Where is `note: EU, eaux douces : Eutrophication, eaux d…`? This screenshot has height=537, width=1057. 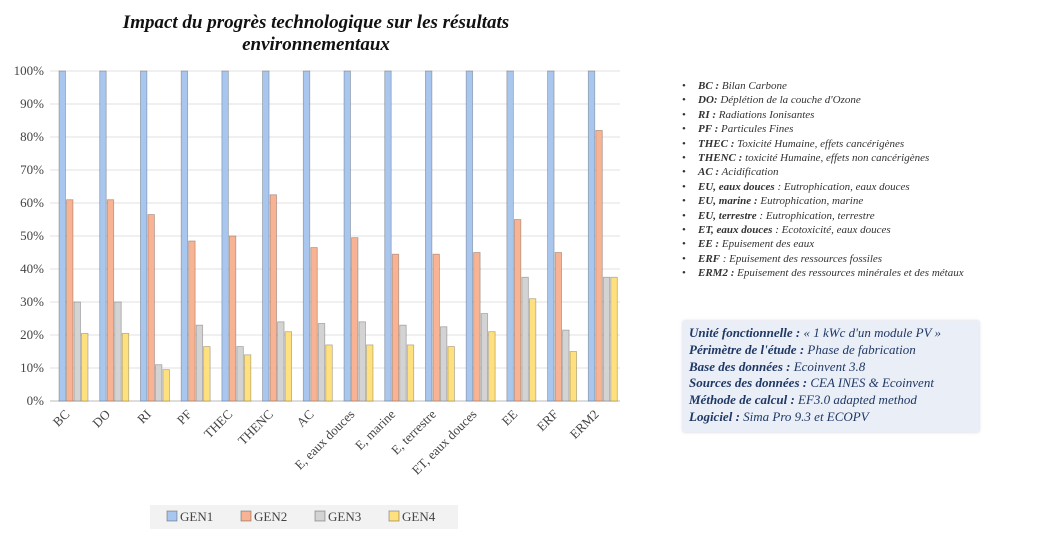 note: EU, eaux douces : Eutrophication, eaux d… is located at coordinates (823, 187).